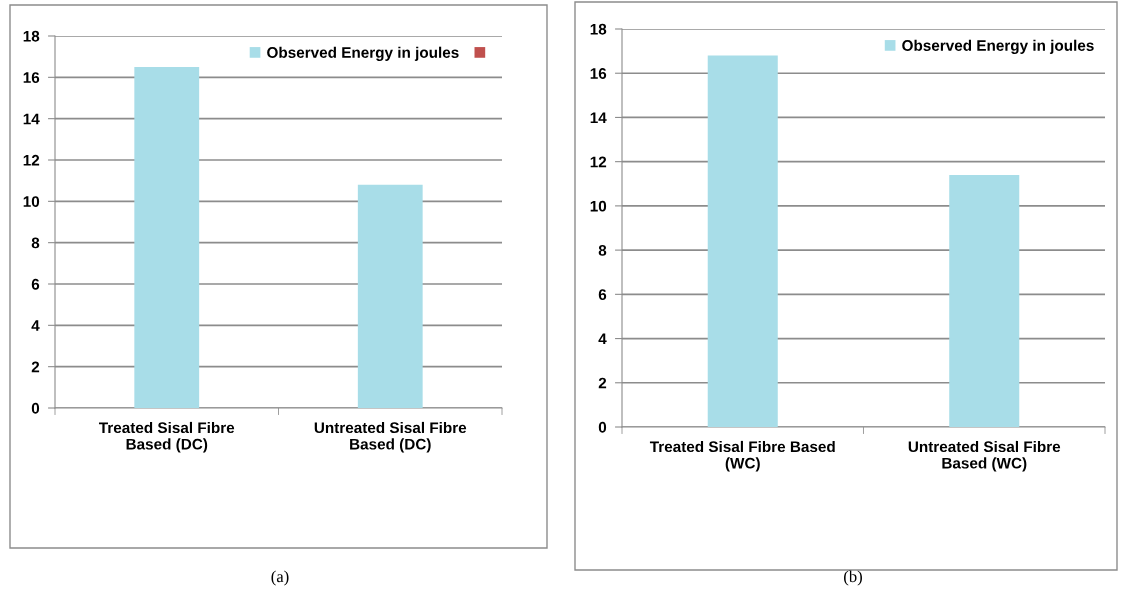 This screenshot has width=1127, height=602. I want to click on x-tick-label: Treated Sisal Fibre Based (DC), so click(167, 437).